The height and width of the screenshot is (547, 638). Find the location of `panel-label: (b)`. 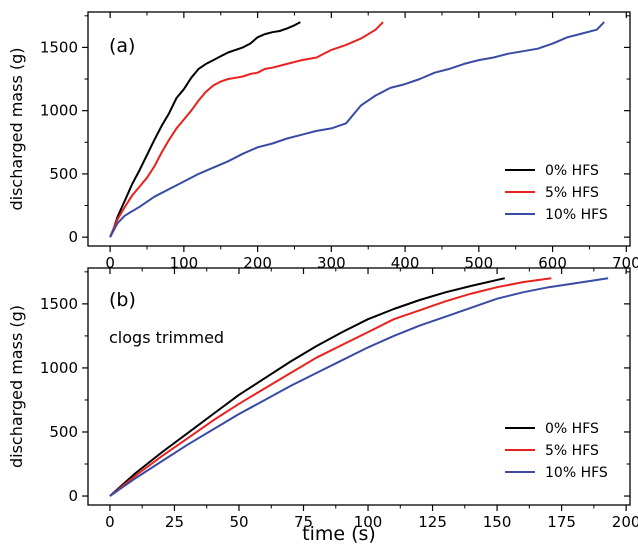

panel-label: (b) is located at coordinates (122, 300).